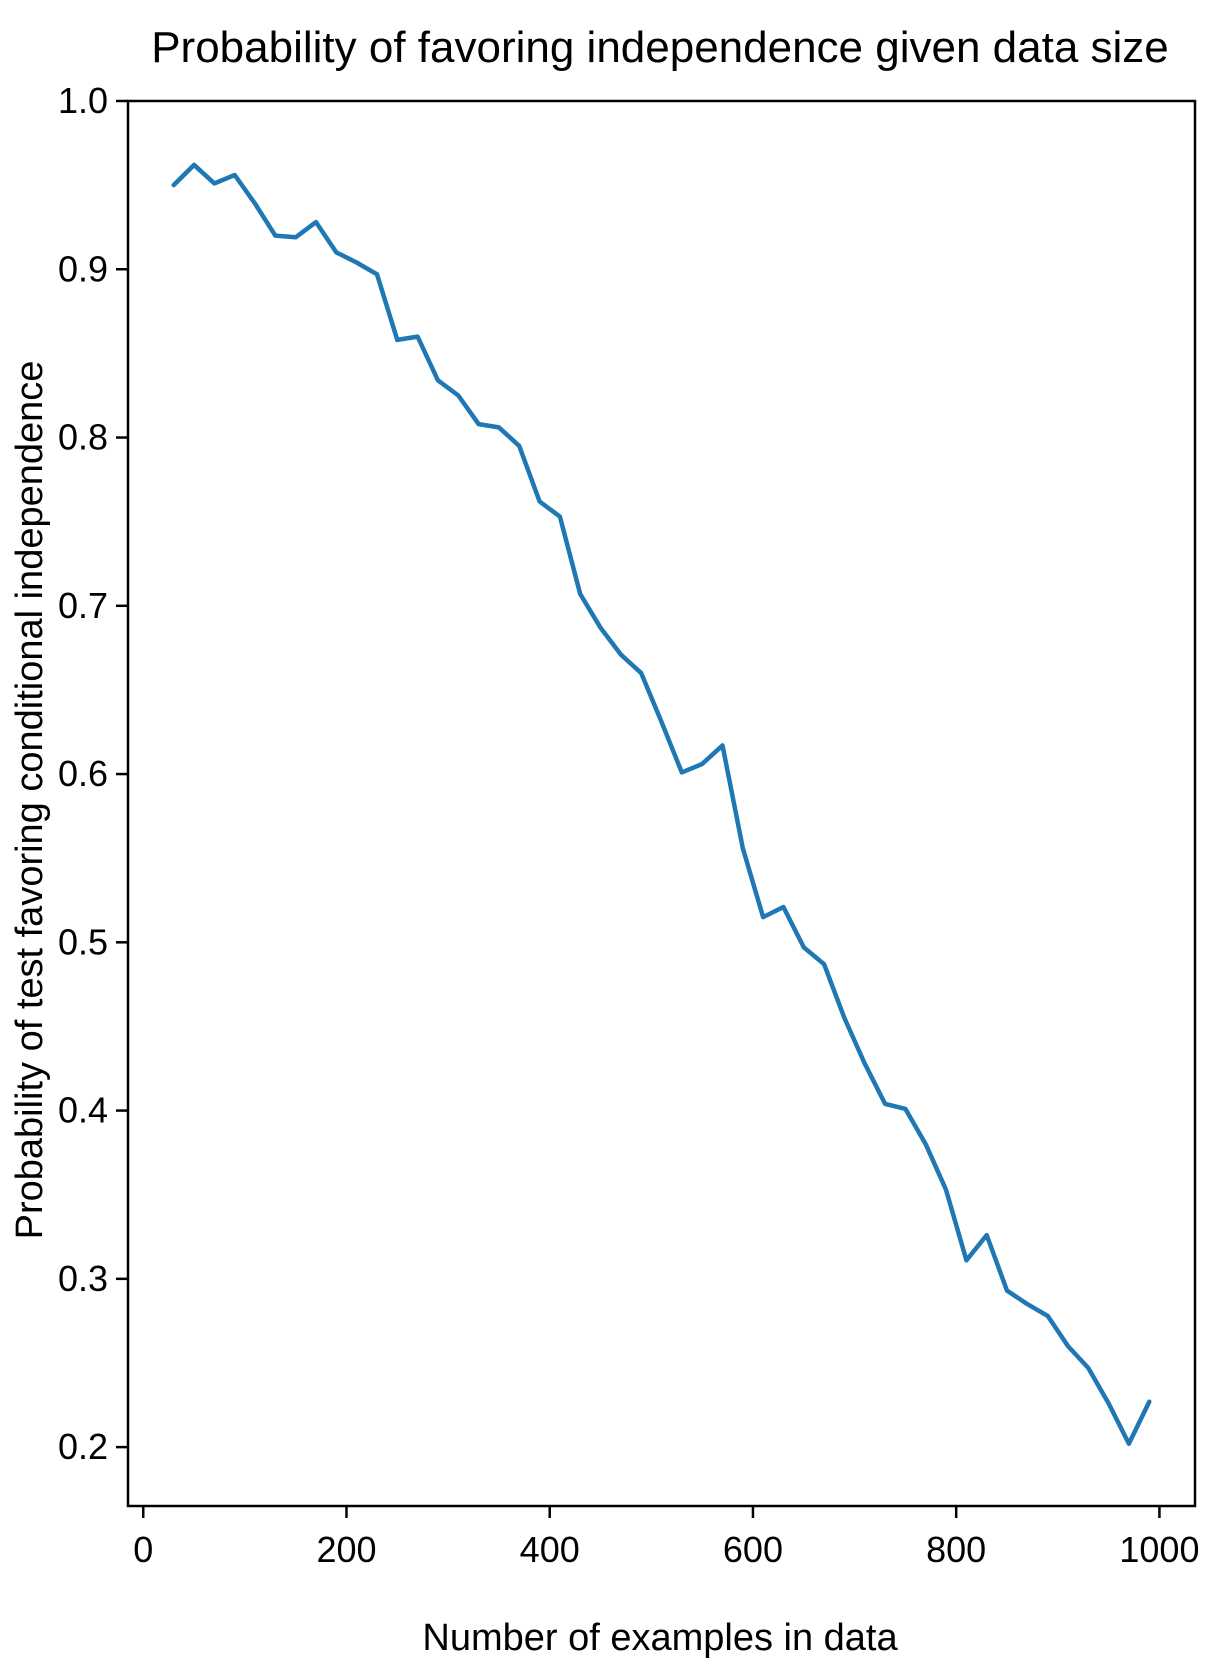 The image size is (1209, 1672). I want to click on y-tick-label: 0.7, so click(83, 605).